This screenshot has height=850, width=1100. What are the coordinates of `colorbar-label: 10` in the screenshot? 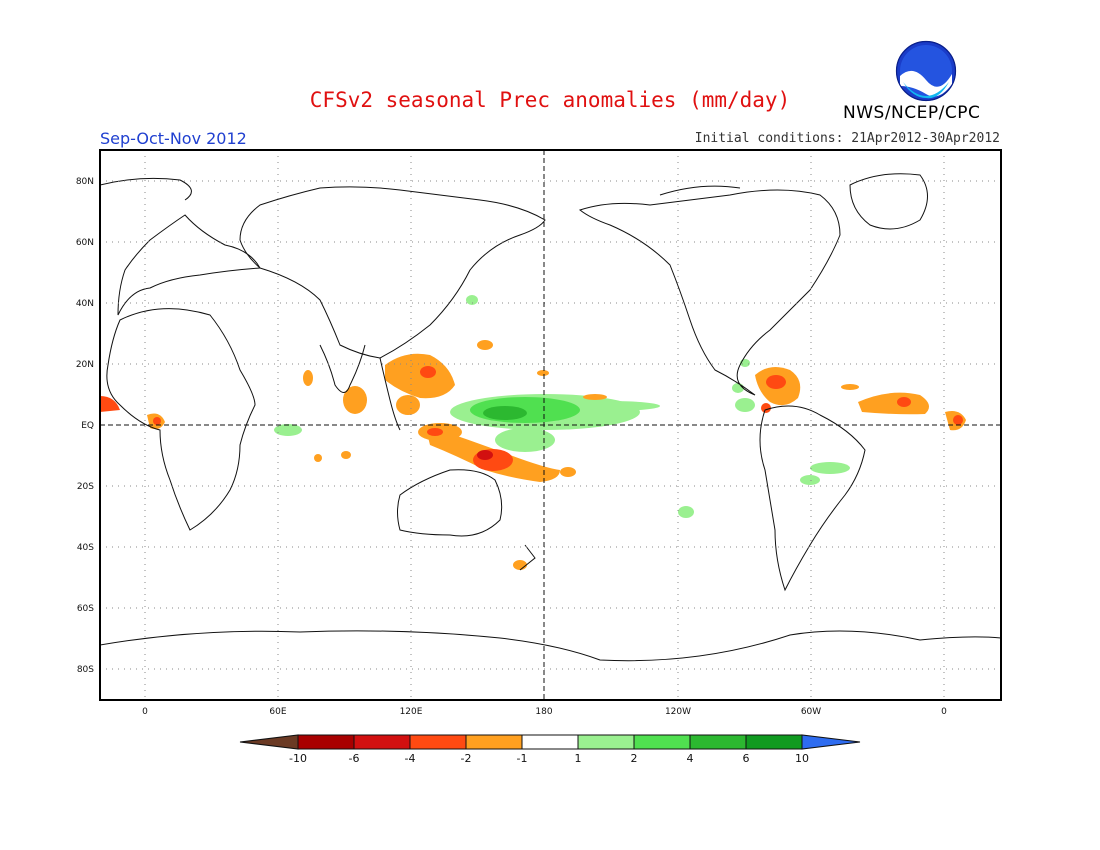 It's located at (802, 758).